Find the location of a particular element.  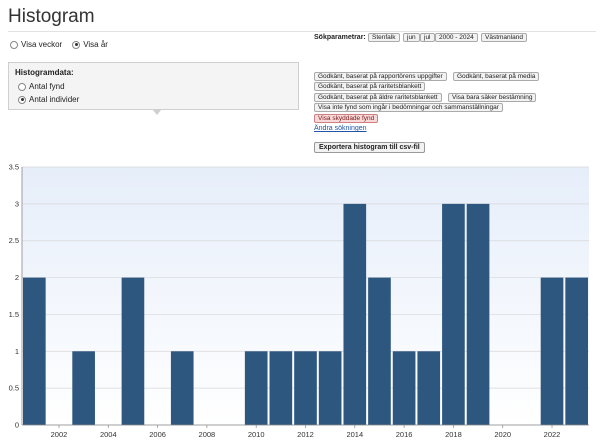

param-chip-certain-only: Visa bara säker bestämning is located at coordinates (492, 97).